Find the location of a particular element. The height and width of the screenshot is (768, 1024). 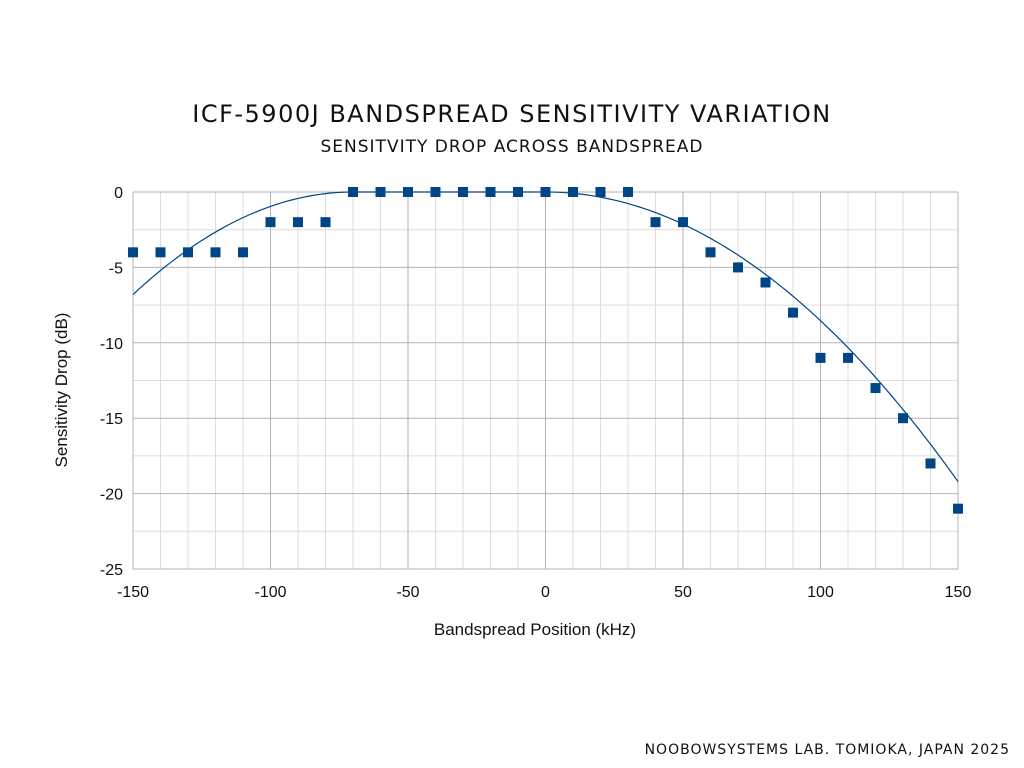

x-tick-label: 0 is located at coordinates (545, 592).